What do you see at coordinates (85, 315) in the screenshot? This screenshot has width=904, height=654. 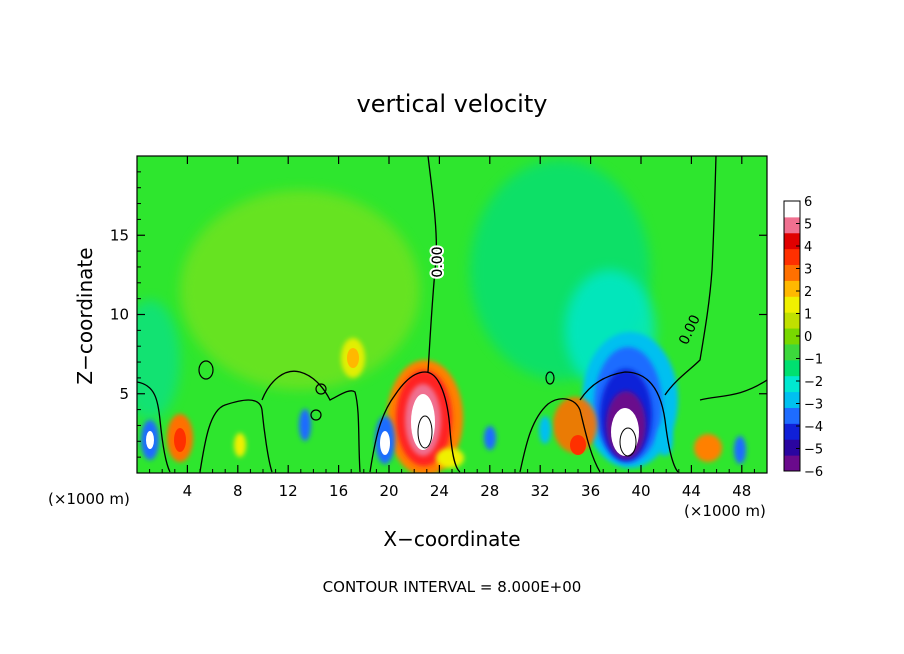 I see `y-axis-label: Z−coordinate` at bounding box center [85, 315].